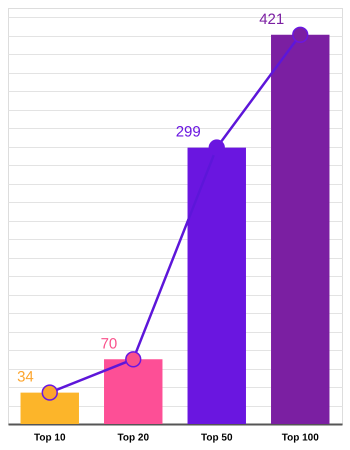 This screenshot has width=350, height=450. What do you see at coordinates (49, 408) in the screenshot?
I see `bar` at bounding box center [49, 408].